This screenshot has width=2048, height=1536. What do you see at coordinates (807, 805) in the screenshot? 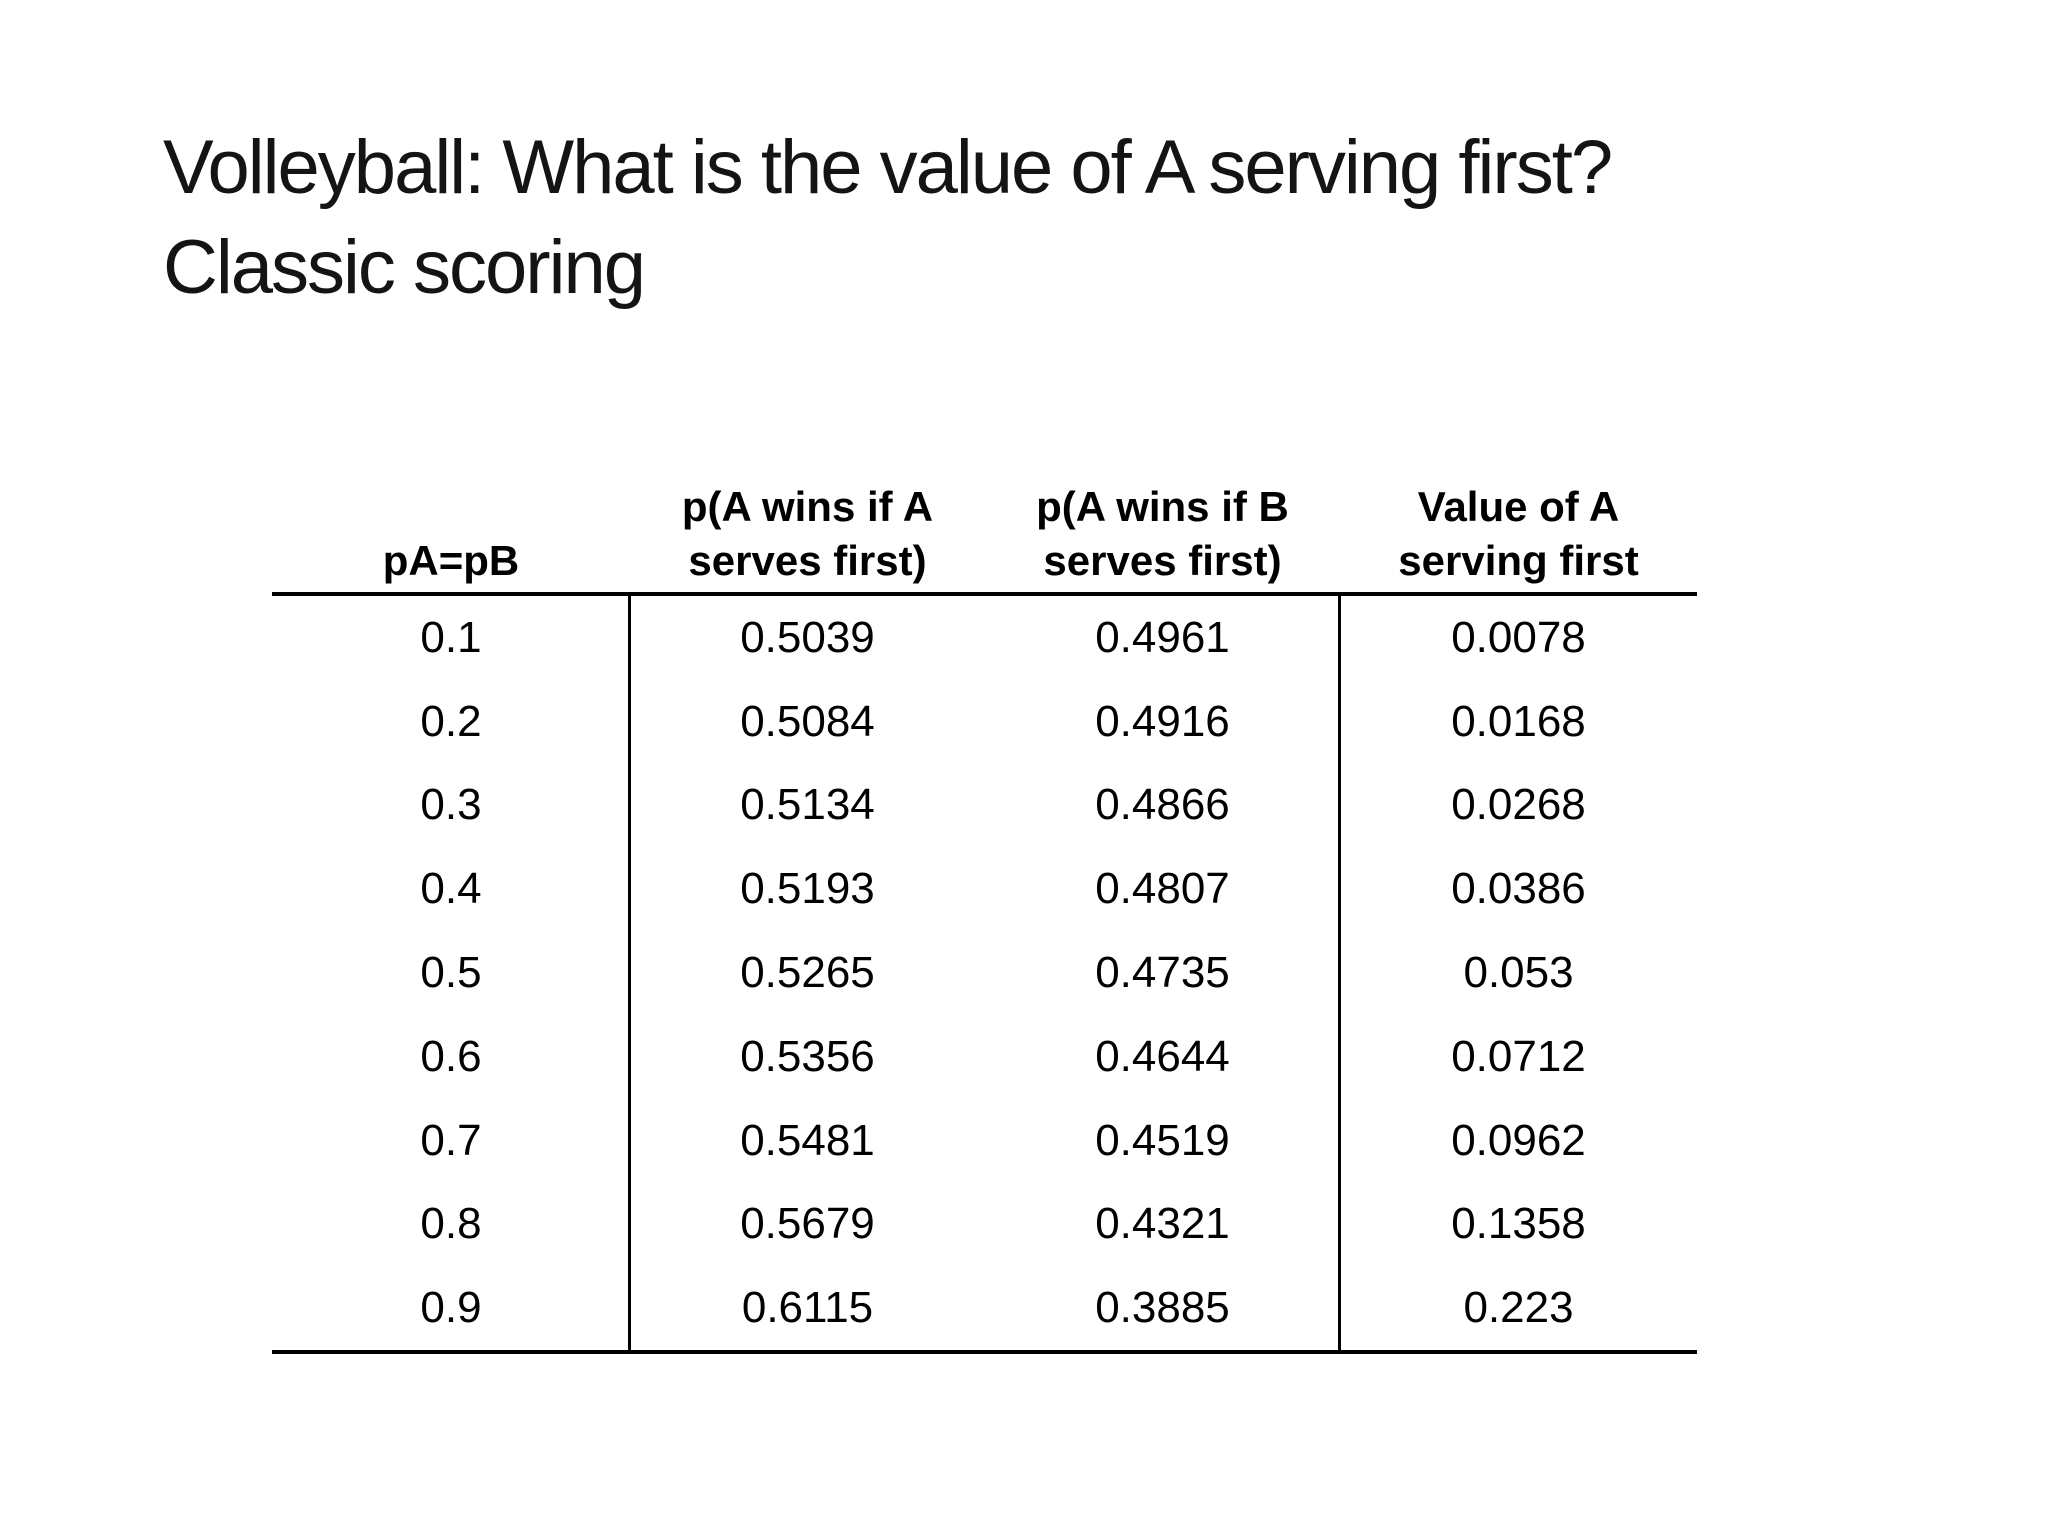
I see `table-cell: 0.5134` at bounding box center [807, 805].